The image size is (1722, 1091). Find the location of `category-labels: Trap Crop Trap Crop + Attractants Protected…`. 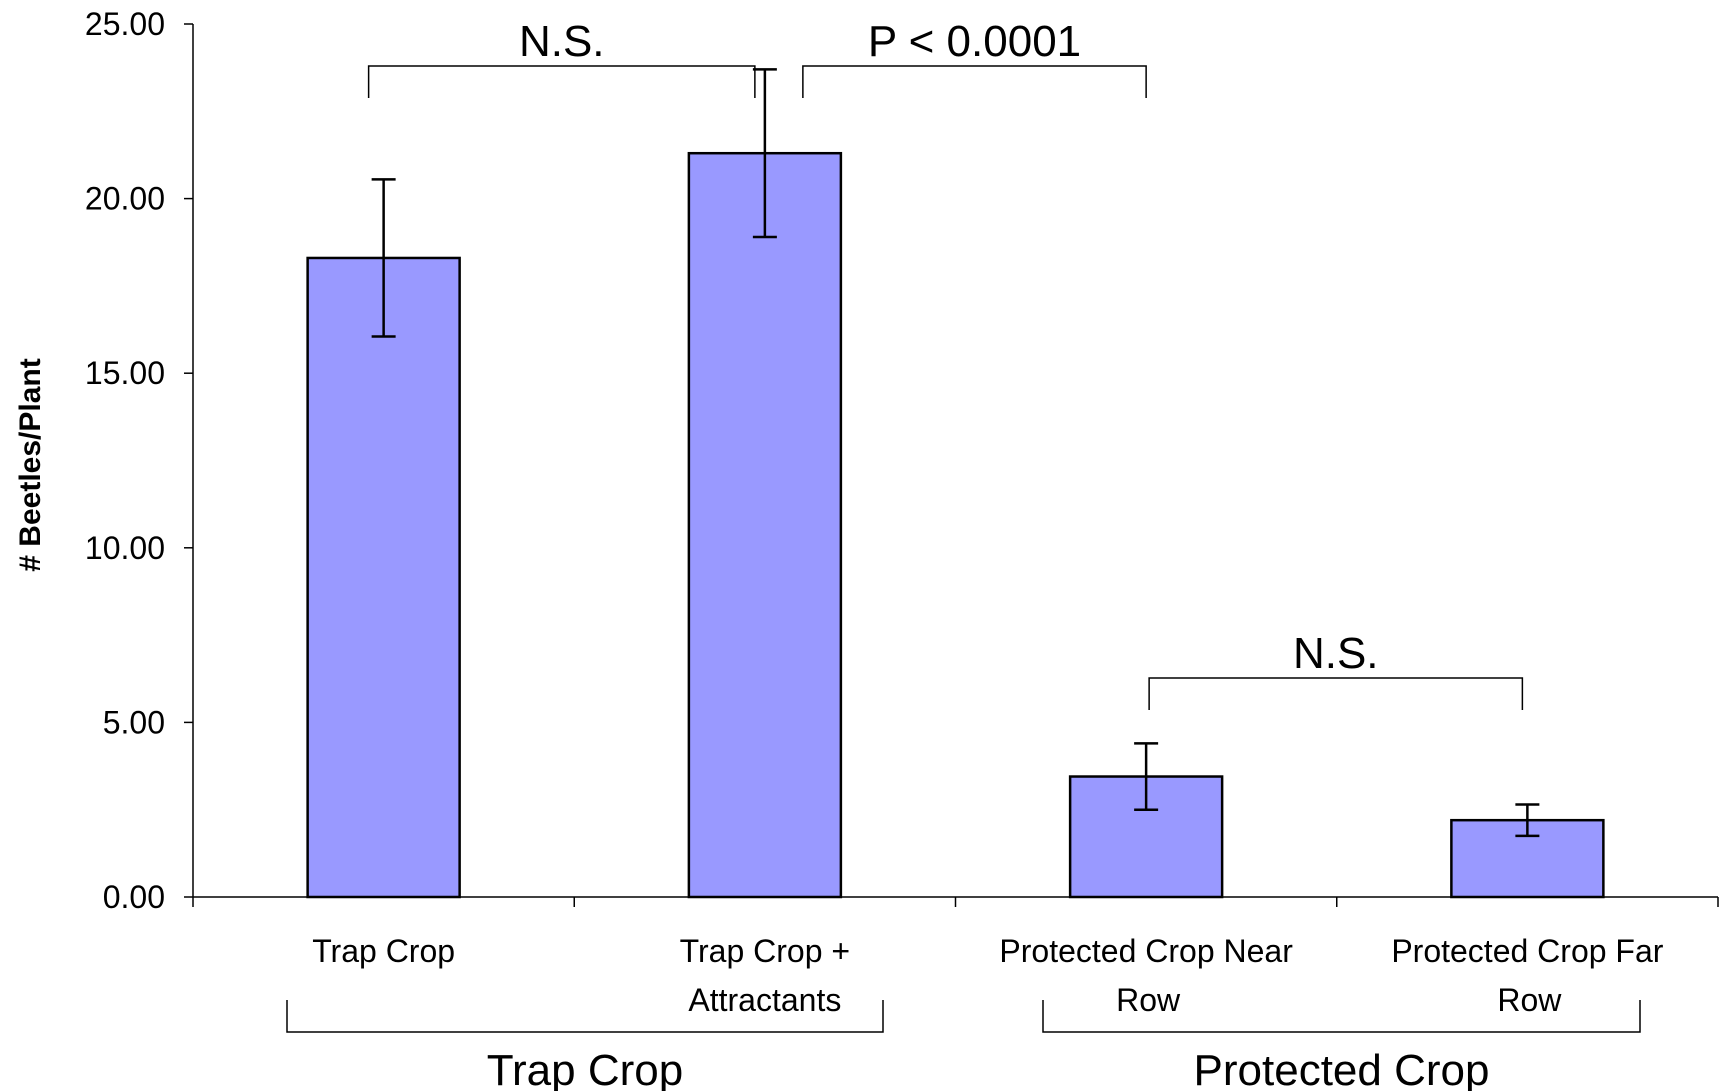

category-labels: Trap Crop Trap Crop + Attractants Protected… is located at coordinates (988, 975).